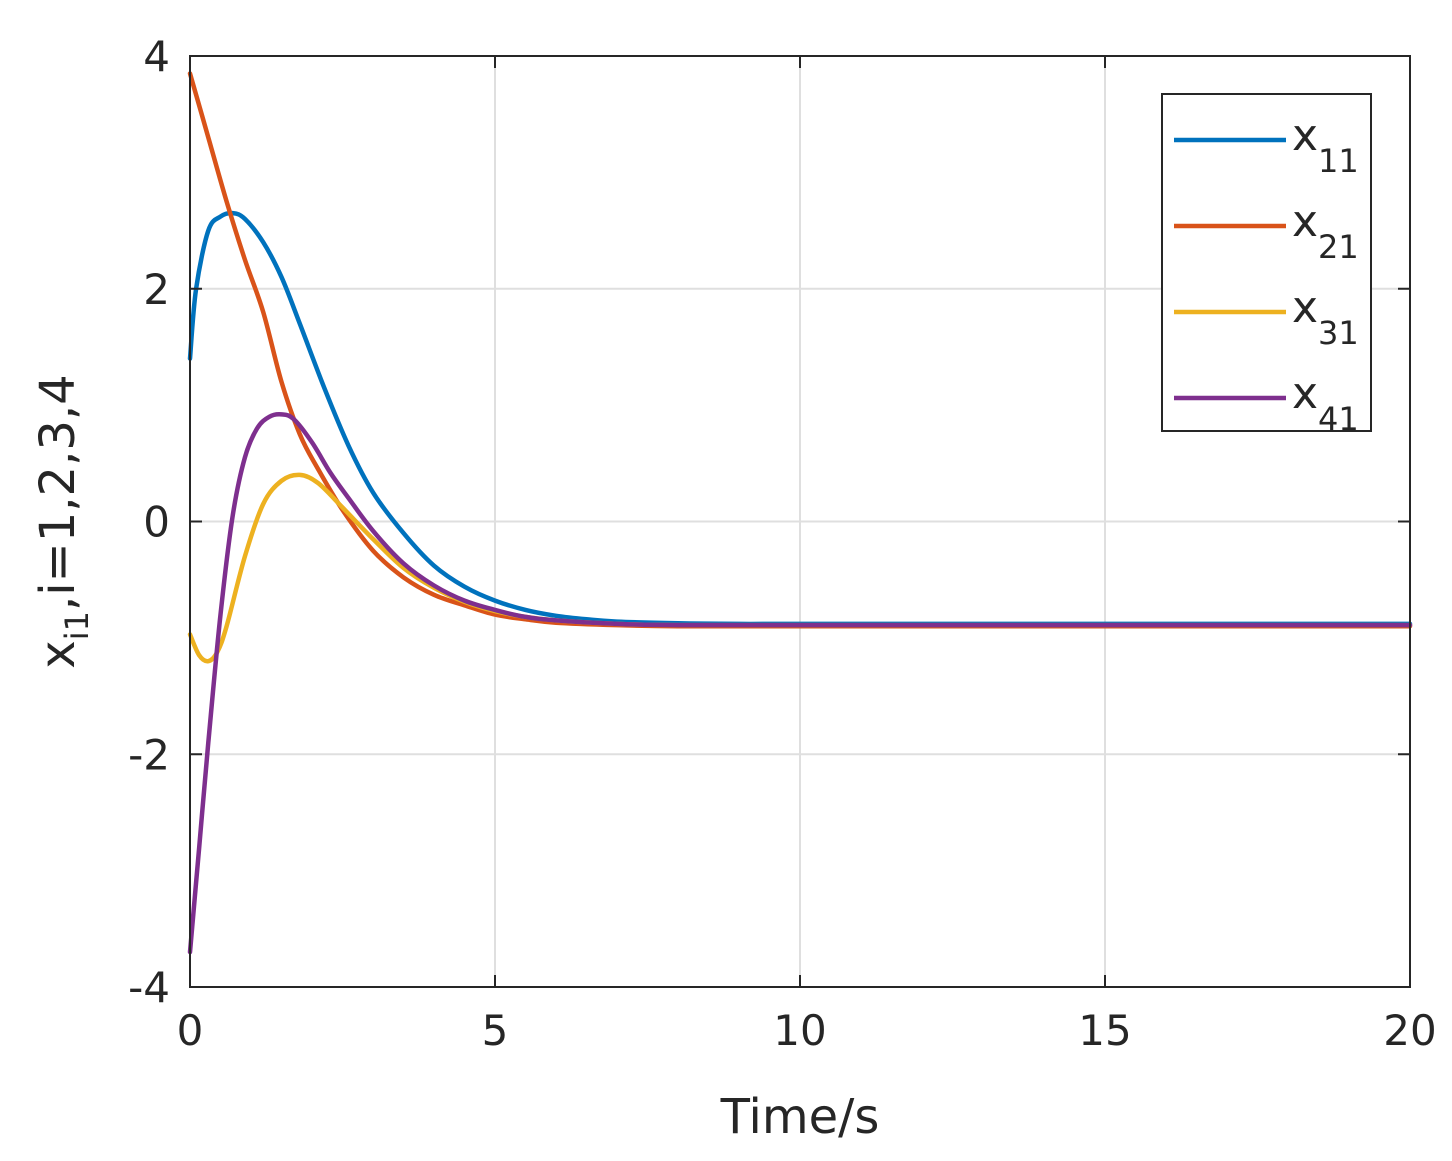 The image size is (1452, 1161). Describe the element at coordinates (1104, 1030) in the screenshot. I see `x-tick-label: 15` at that location.